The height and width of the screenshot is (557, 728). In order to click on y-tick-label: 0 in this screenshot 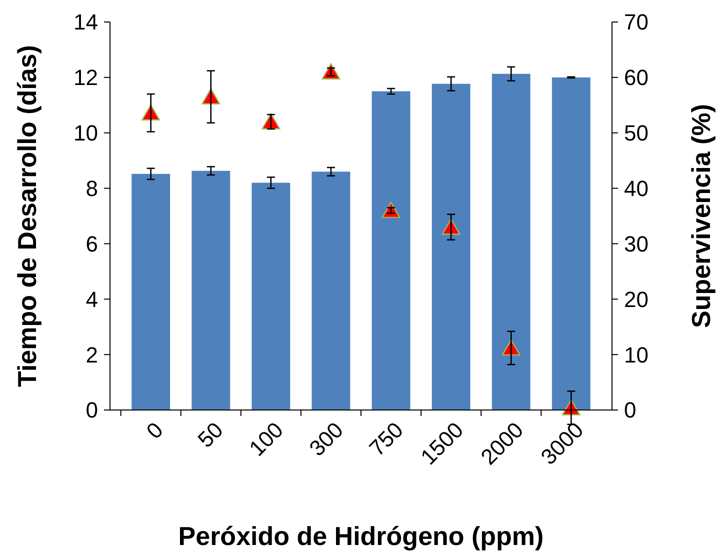, I will do `click(92, 410)`.